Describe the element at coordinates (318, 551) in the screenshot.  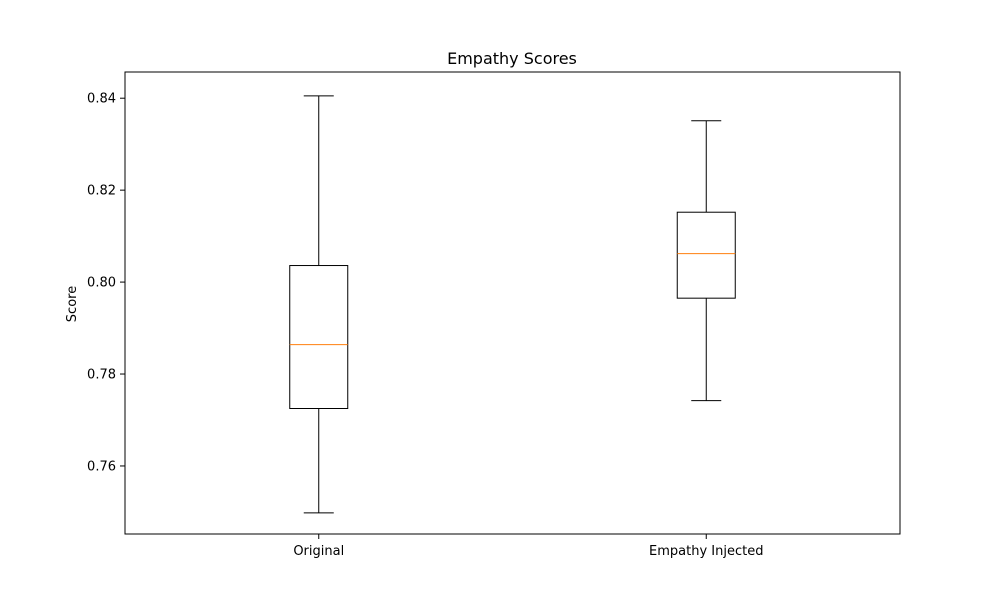
I see `x-tick-label: Original` at that location.